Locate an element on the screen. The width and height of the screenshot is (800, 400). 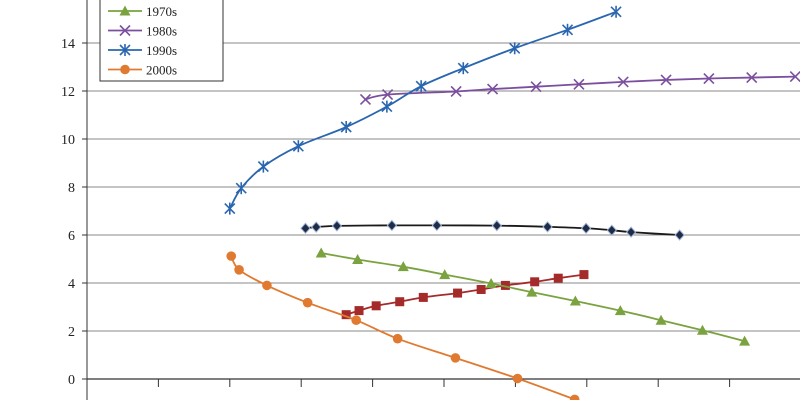
y-tick-label: 14 is located at coordinates (68, 44).